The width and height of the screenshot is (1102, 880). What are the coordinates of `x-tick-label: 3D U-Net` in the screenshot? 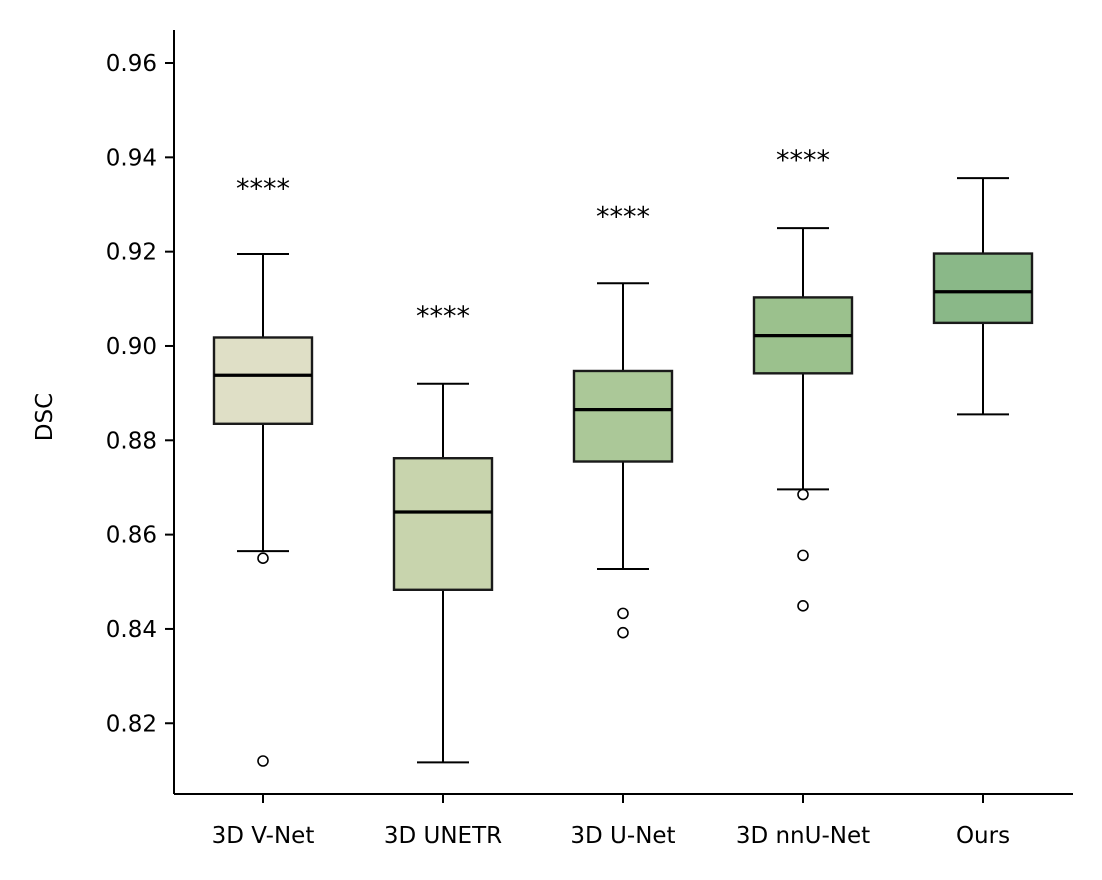 It's located at (622, 836).